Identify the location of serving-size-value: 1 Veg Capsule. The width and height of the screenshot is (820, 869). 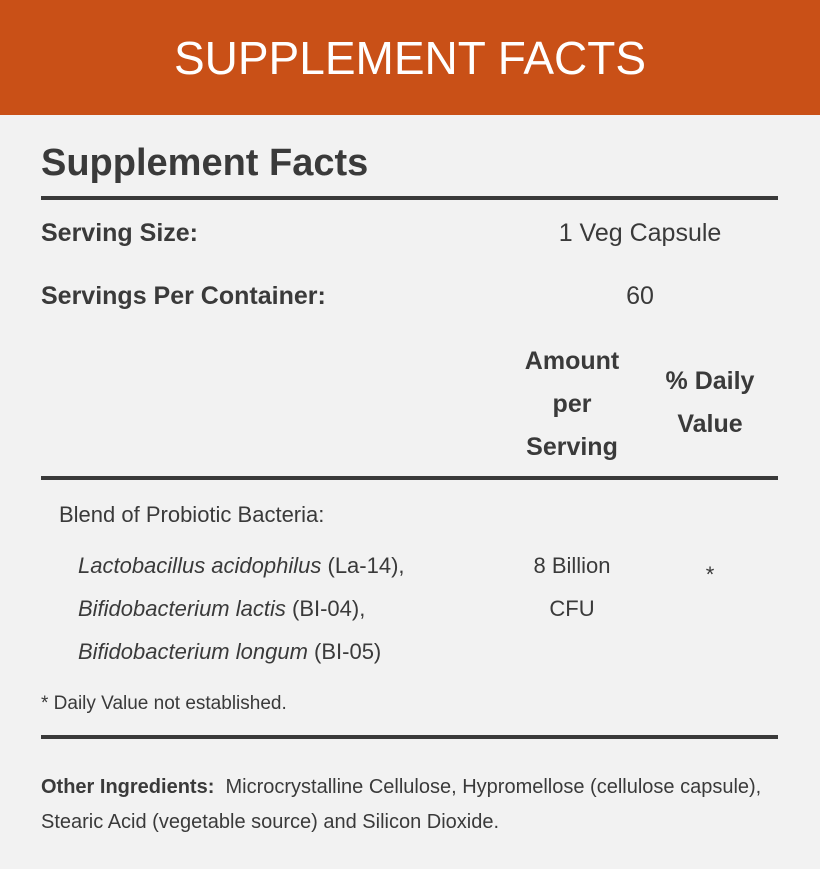
(640, 233).